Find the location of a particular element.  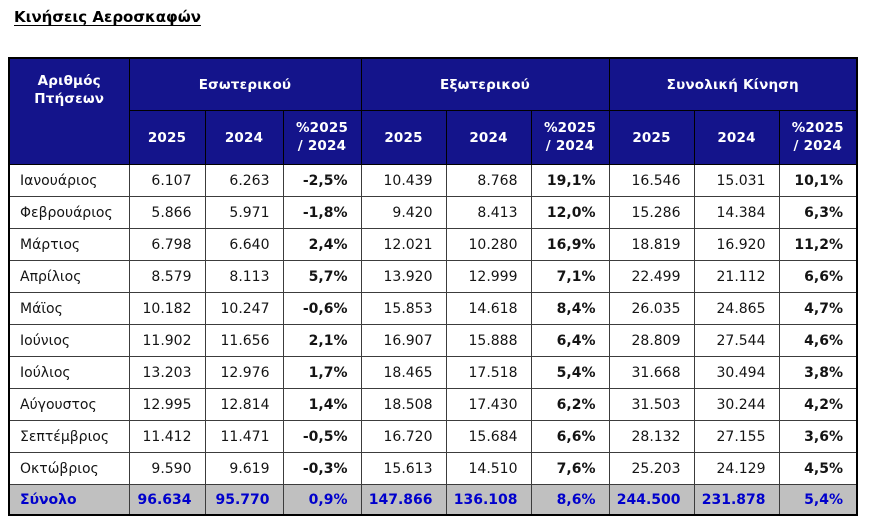

value-cell: 15.613 is located at coordinates (403, 468).